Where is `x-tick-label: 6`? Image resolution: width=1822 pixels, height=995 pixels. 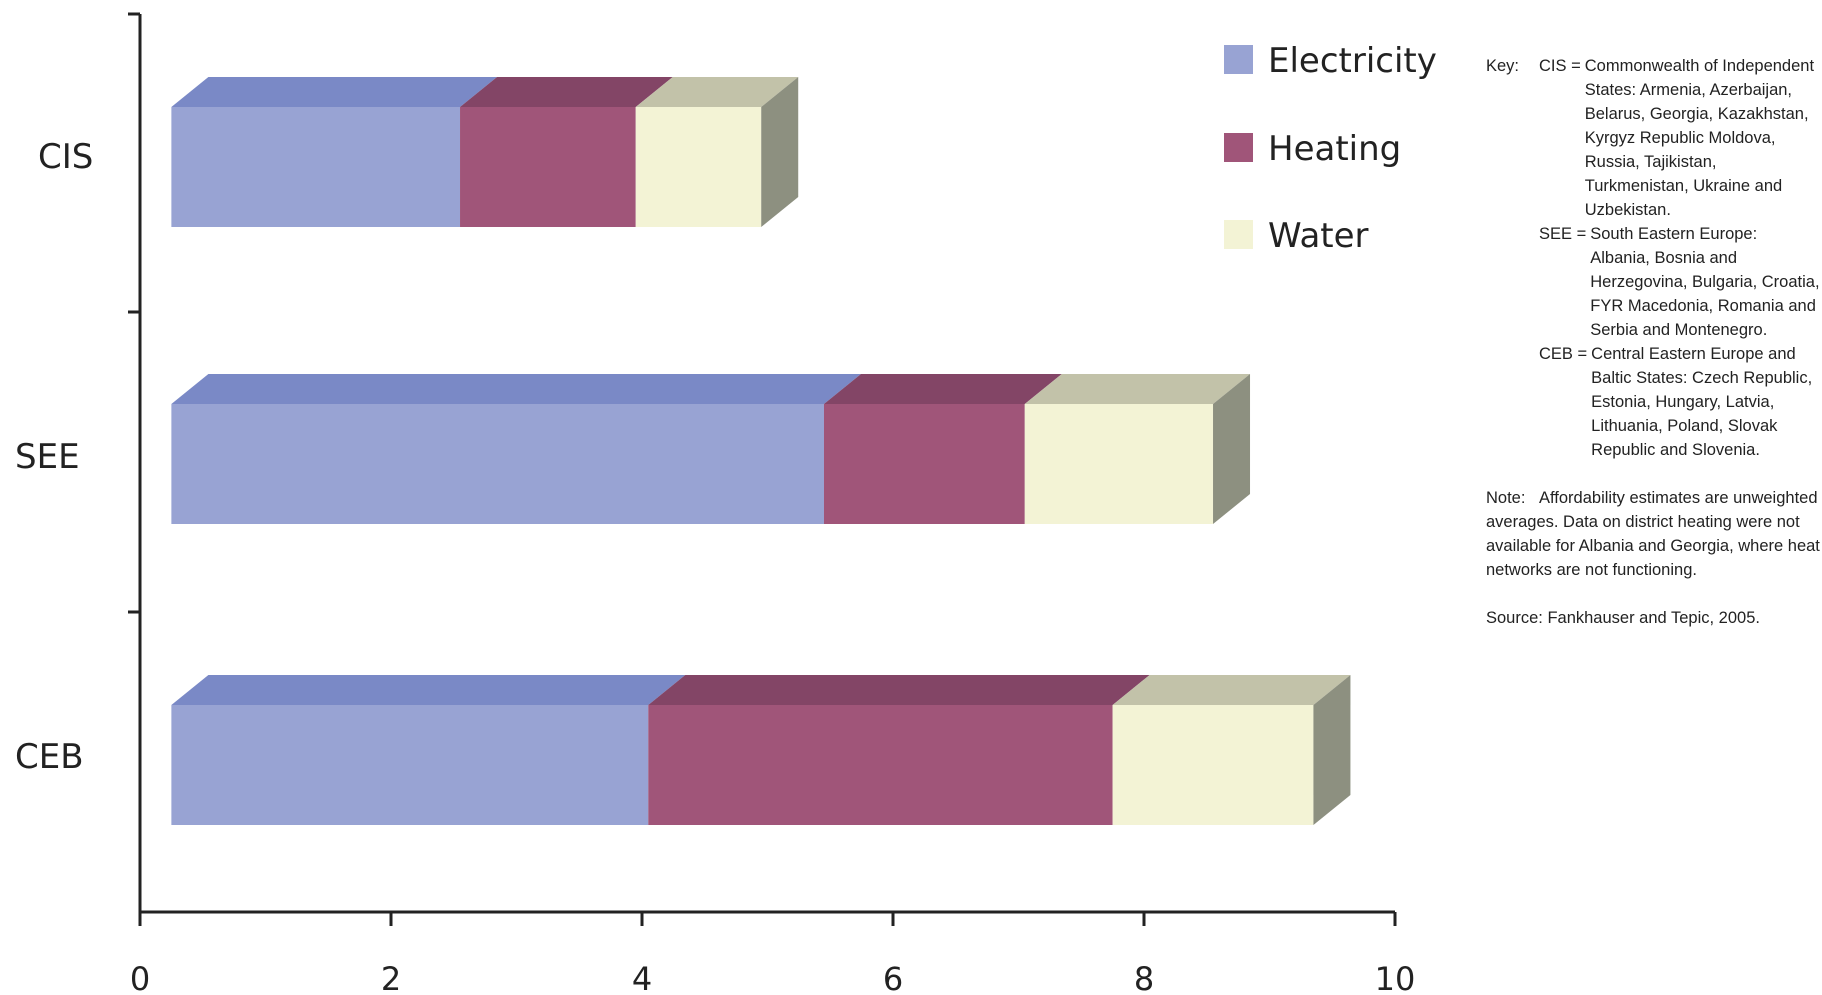
x-tick-label: 6 is located at coordinates (893, 977).